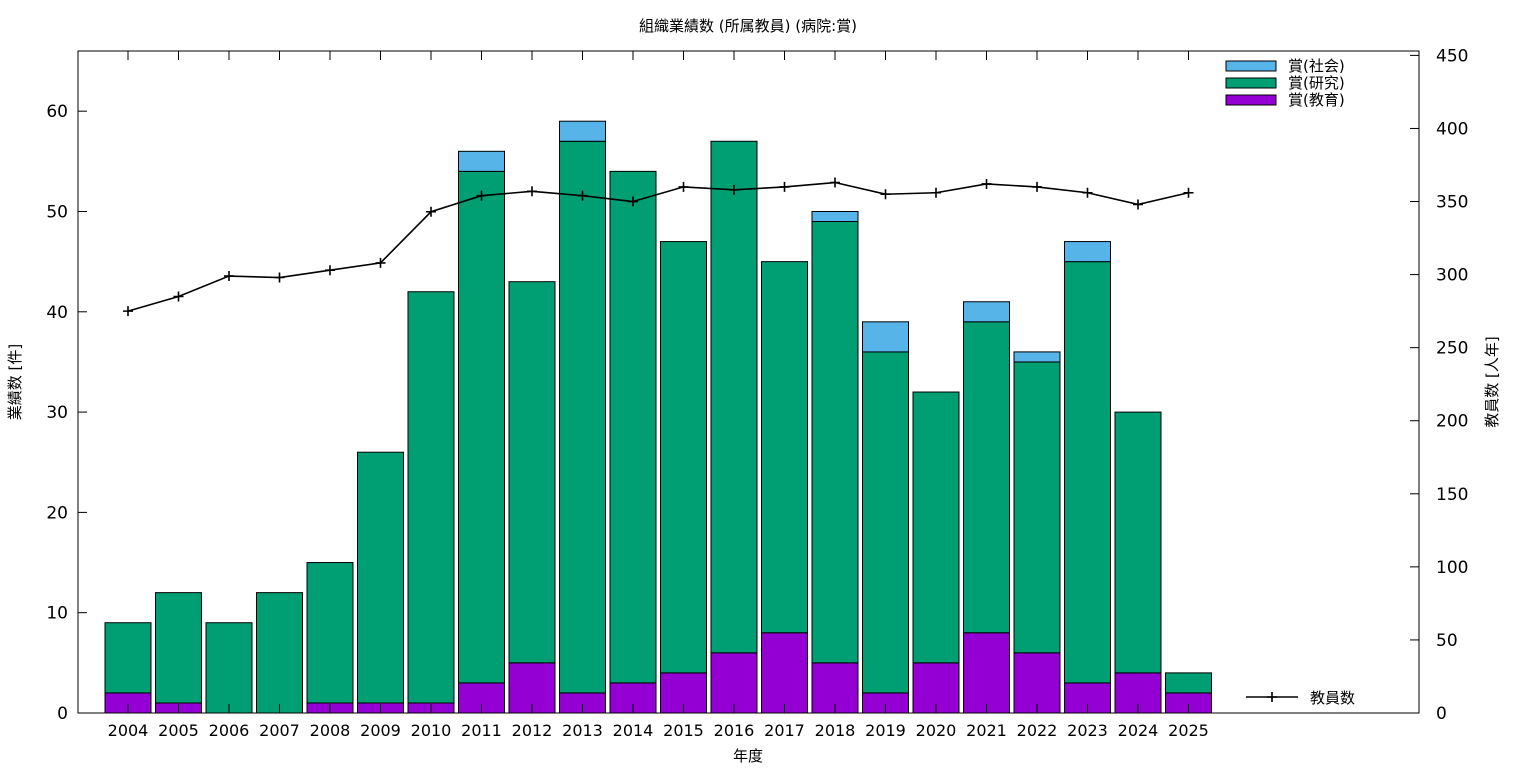 This screenshot has width=1536, height=768. Describe the element at coordinates (62, 714) in the screenshot. I see `y-tick-label: 0` at that location.